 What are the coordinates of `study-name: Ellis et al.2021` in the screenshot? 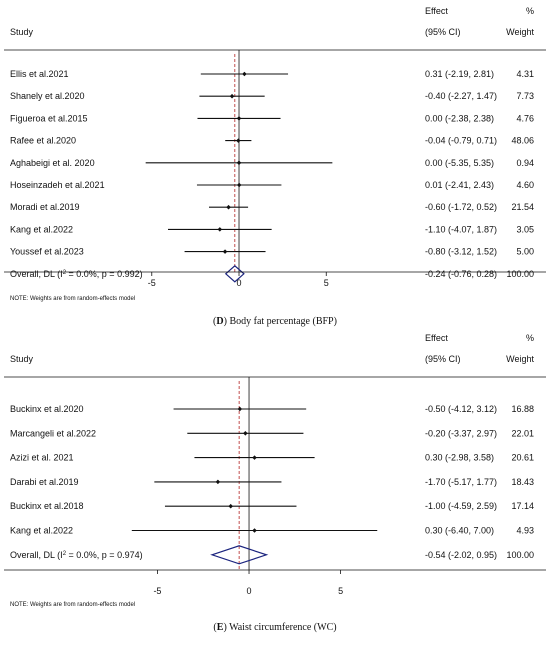 It's located at (39, 74).